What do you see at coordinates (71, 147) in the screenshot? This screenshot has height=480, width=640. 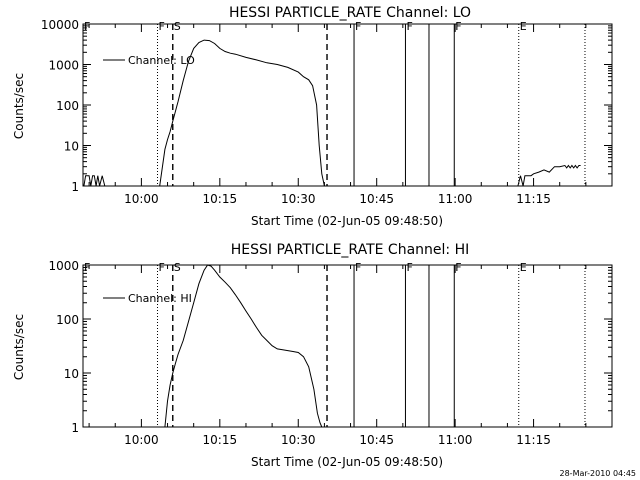 I see `panel-lo-ytick-label: 10` at bounding box center [71, 147].